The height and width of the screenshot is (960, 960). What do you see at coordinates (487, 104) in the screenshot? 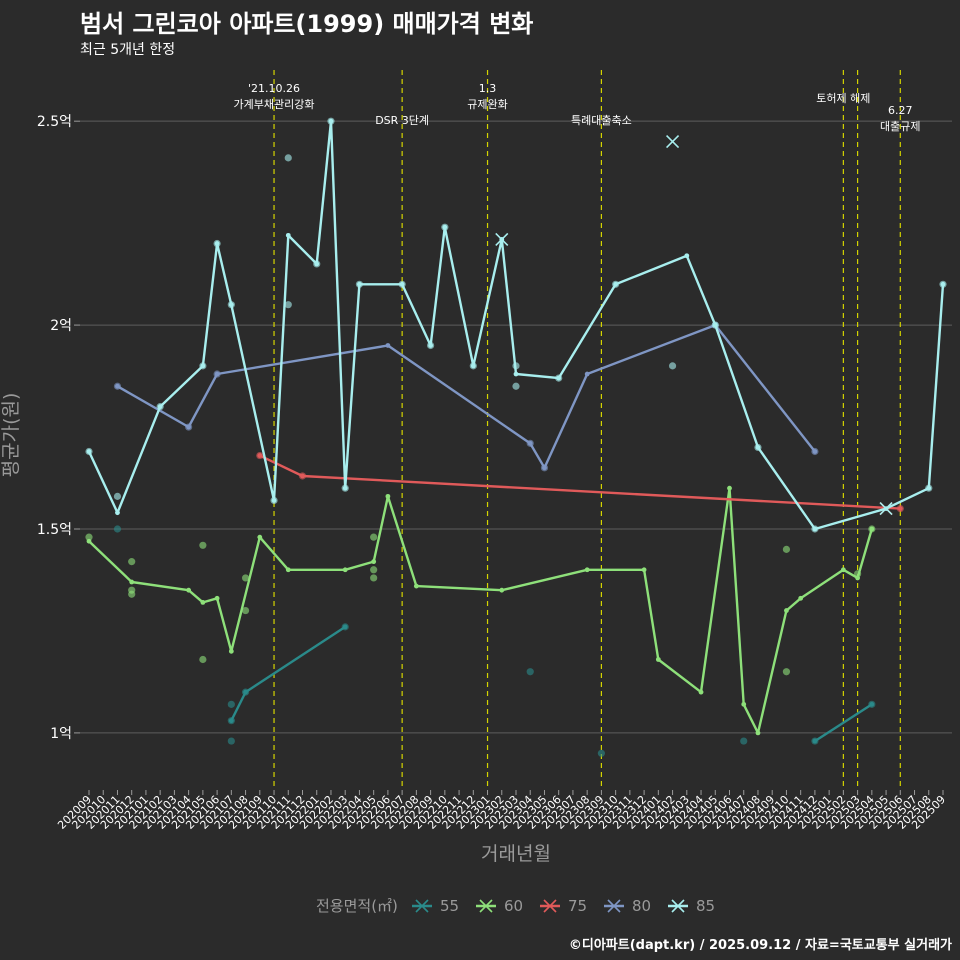
I see `policy-label: 규제완화` at bounding box center [487, 104].